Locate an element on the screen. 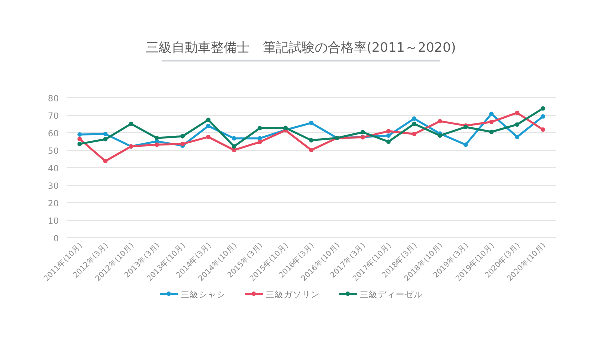  y-tick-label: 70 is located at coordinates (53, 117).